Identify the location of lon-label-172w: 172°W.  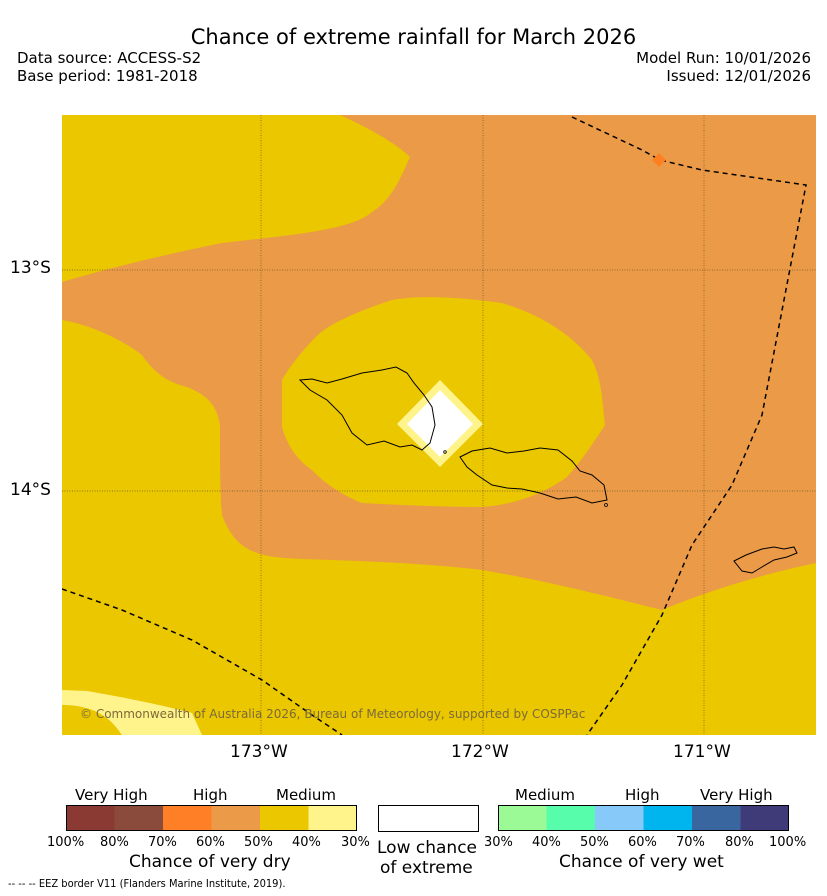
(480, 752).